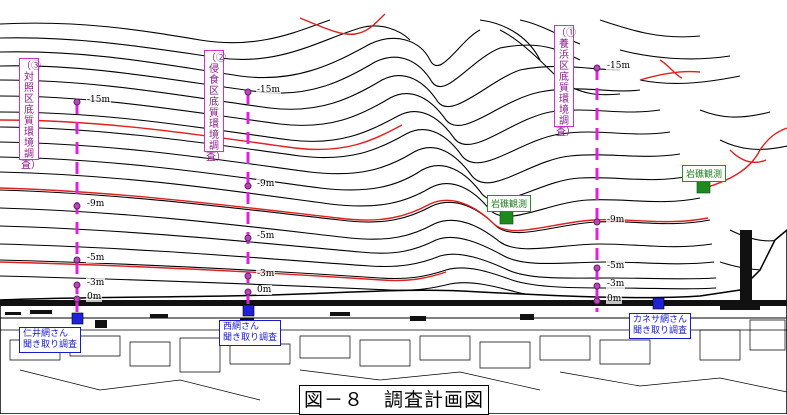 The width and height of the screenshot is (787, 415). Describe the element at coordinates (660, 320) in the screenshot. I see `interview-name: カネサ網さん` at that location.